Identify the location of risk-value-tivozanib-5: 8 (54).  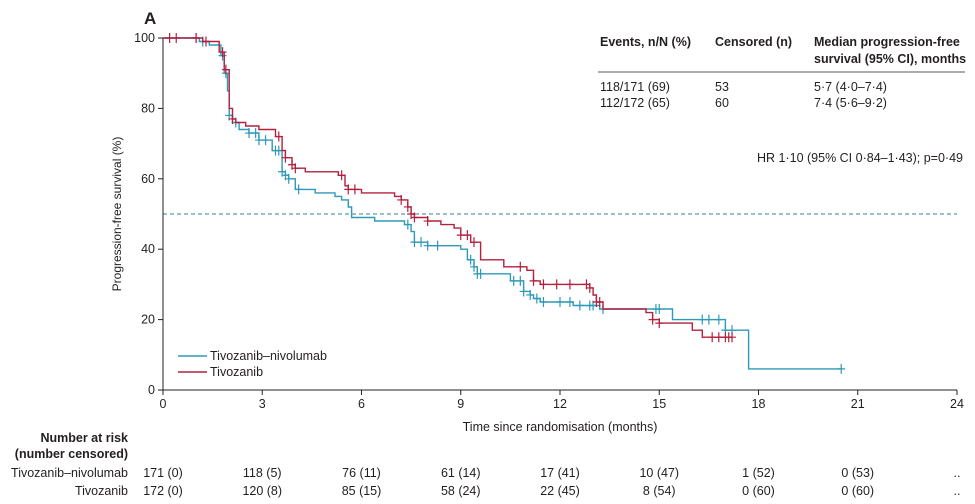
(659, 491).